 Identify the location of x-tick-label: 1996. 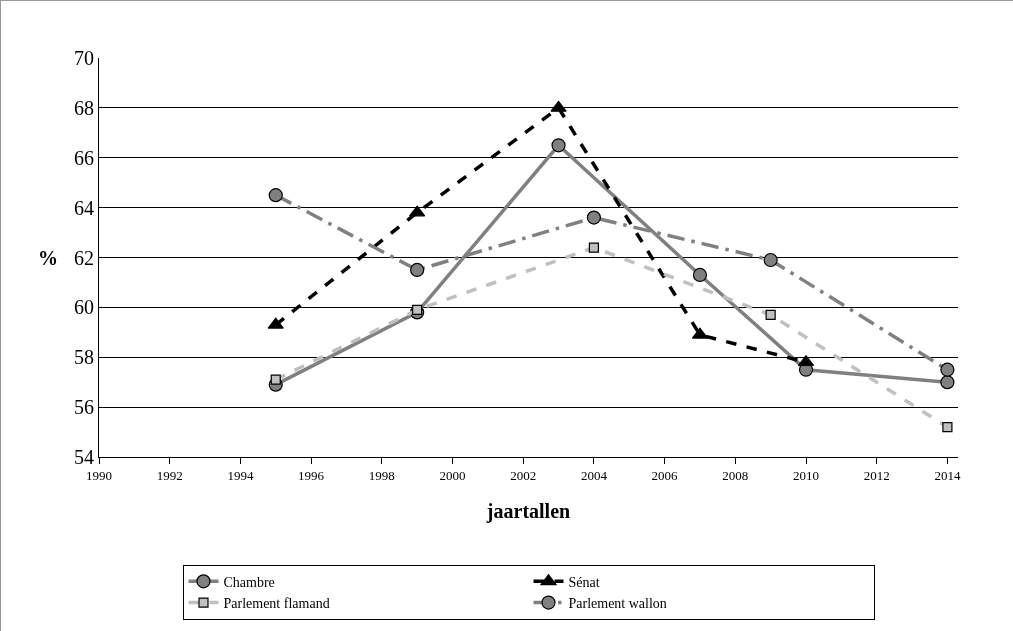
(311, 475).